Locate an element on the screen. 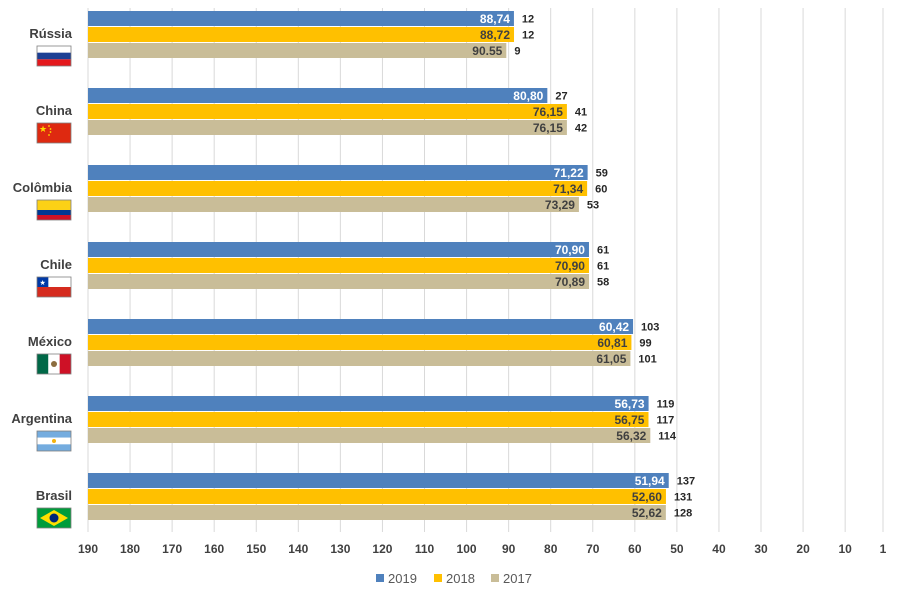  bar-value-label: 70,89 is located at coordinates (570, 282).